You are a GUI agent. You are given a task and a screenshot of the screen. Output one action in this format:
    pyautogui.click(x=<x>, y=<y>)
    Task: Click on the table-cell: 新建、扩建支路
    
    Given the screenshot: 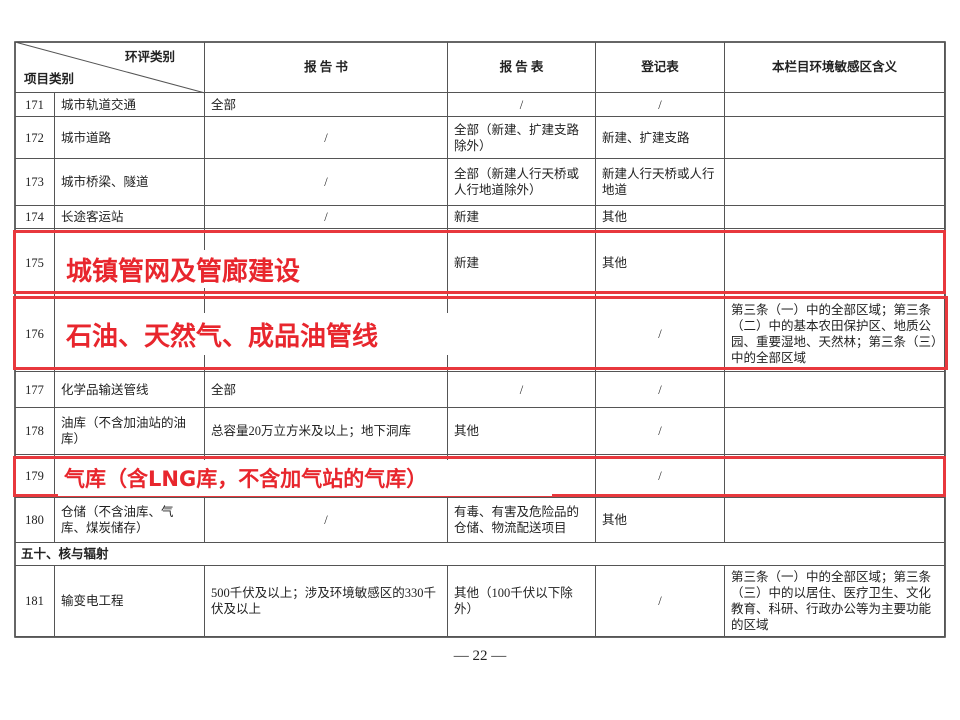 What is the action you would take?
    pyautogui.click(x=660, y=138)
    